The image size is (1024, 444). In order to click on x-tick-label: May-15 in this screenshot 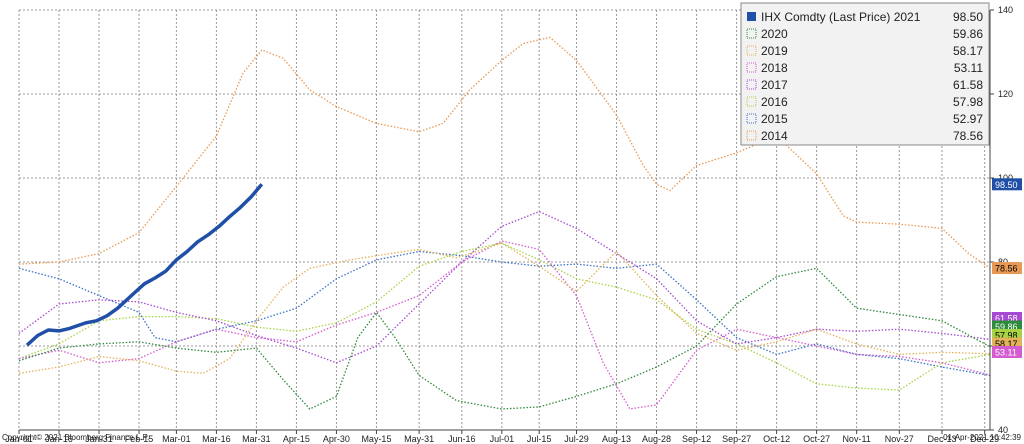, I will do `click(376, 439)`.